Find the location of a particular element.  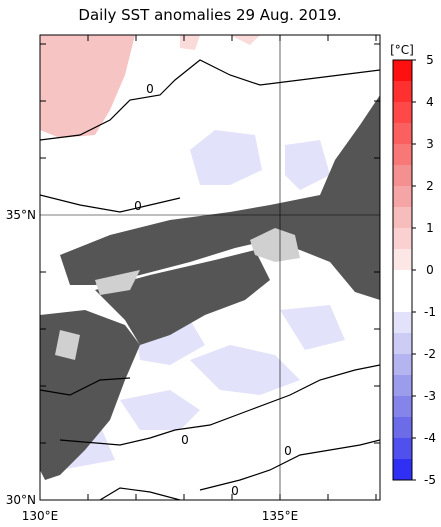

colorbar-tick-label: 5 is located at coordinates (430, 60).